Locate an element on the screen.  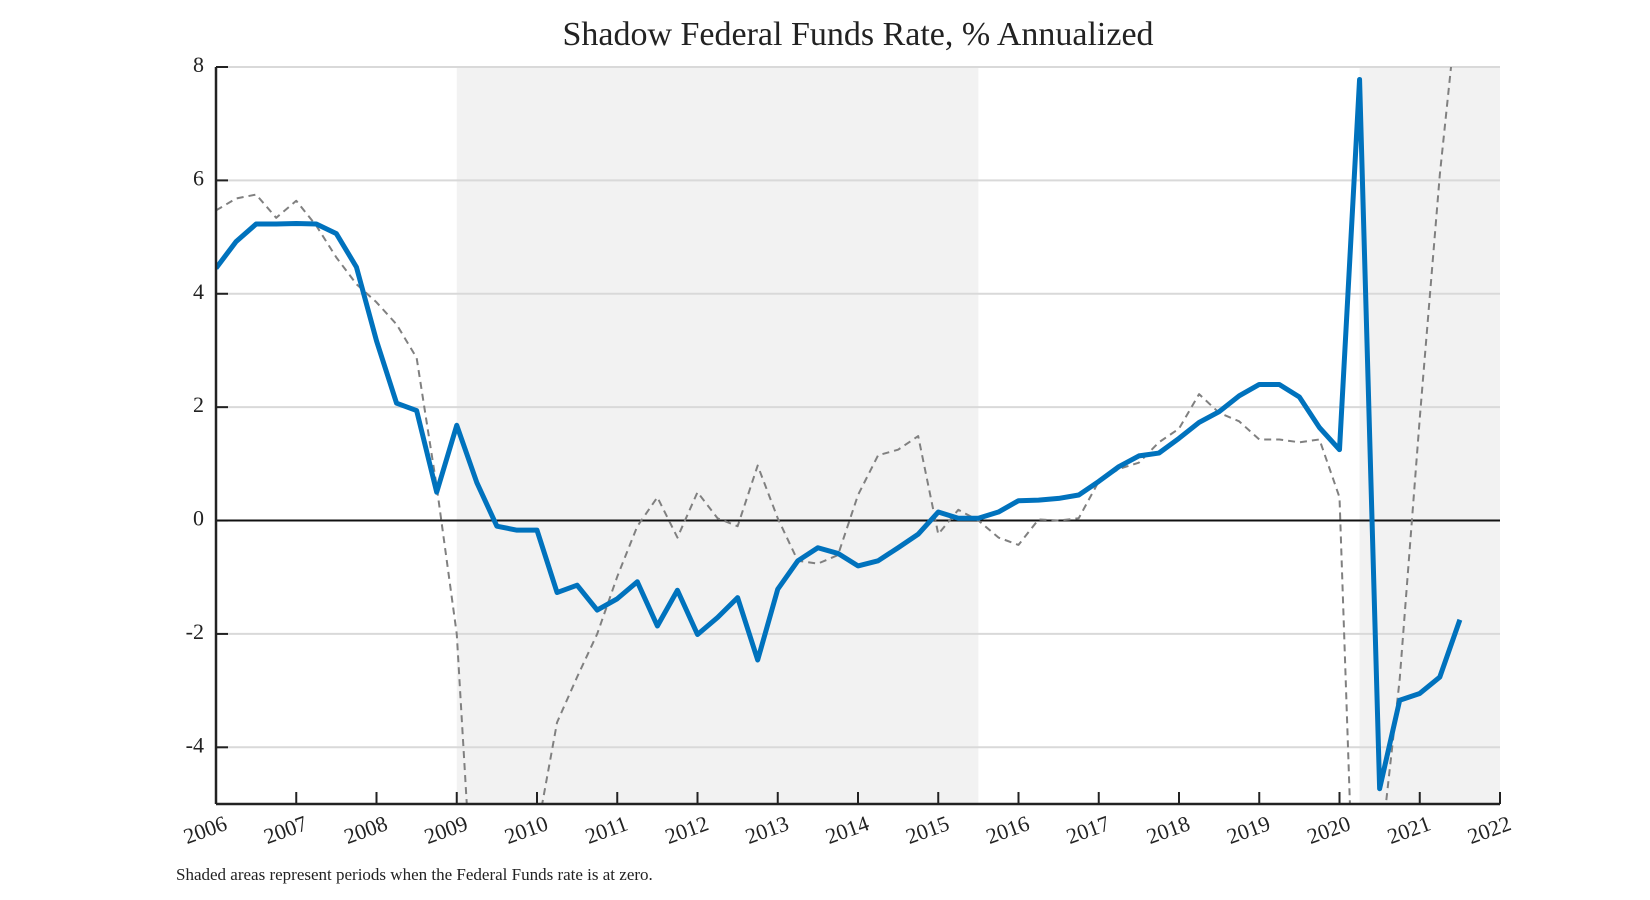
shaded-region is located at coordinates (1429, 435).